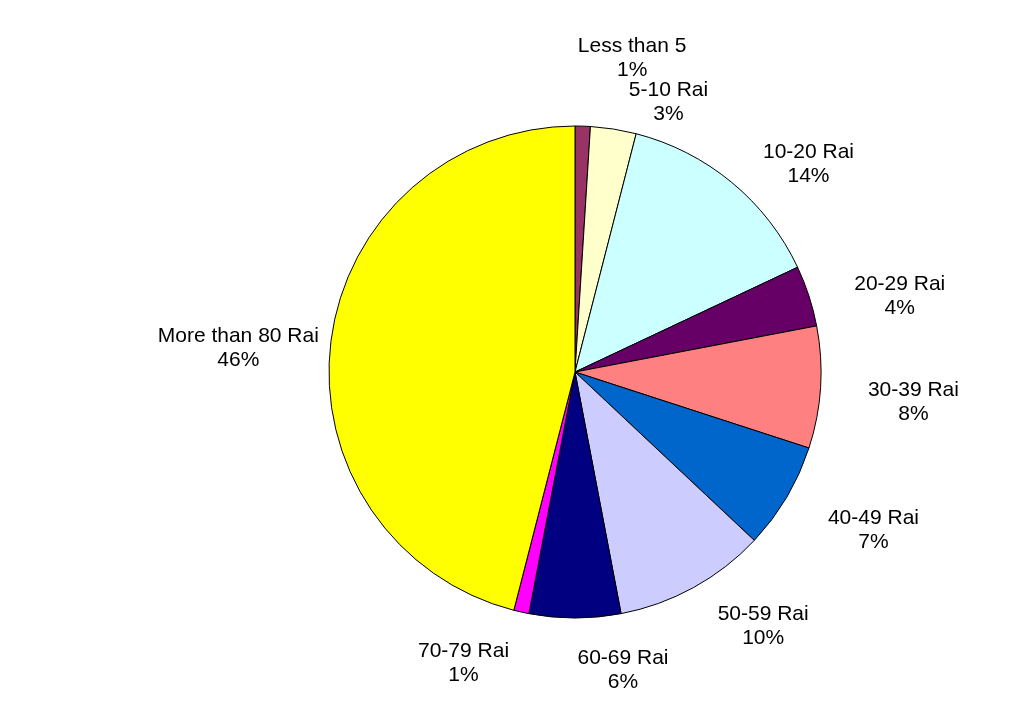 This screenshot has height=719, width=1029. What do you see at coordinates (463, 650) in the screenshot?
I see `slice-label: 70-79 Rai` at bounding box center [463, 650].